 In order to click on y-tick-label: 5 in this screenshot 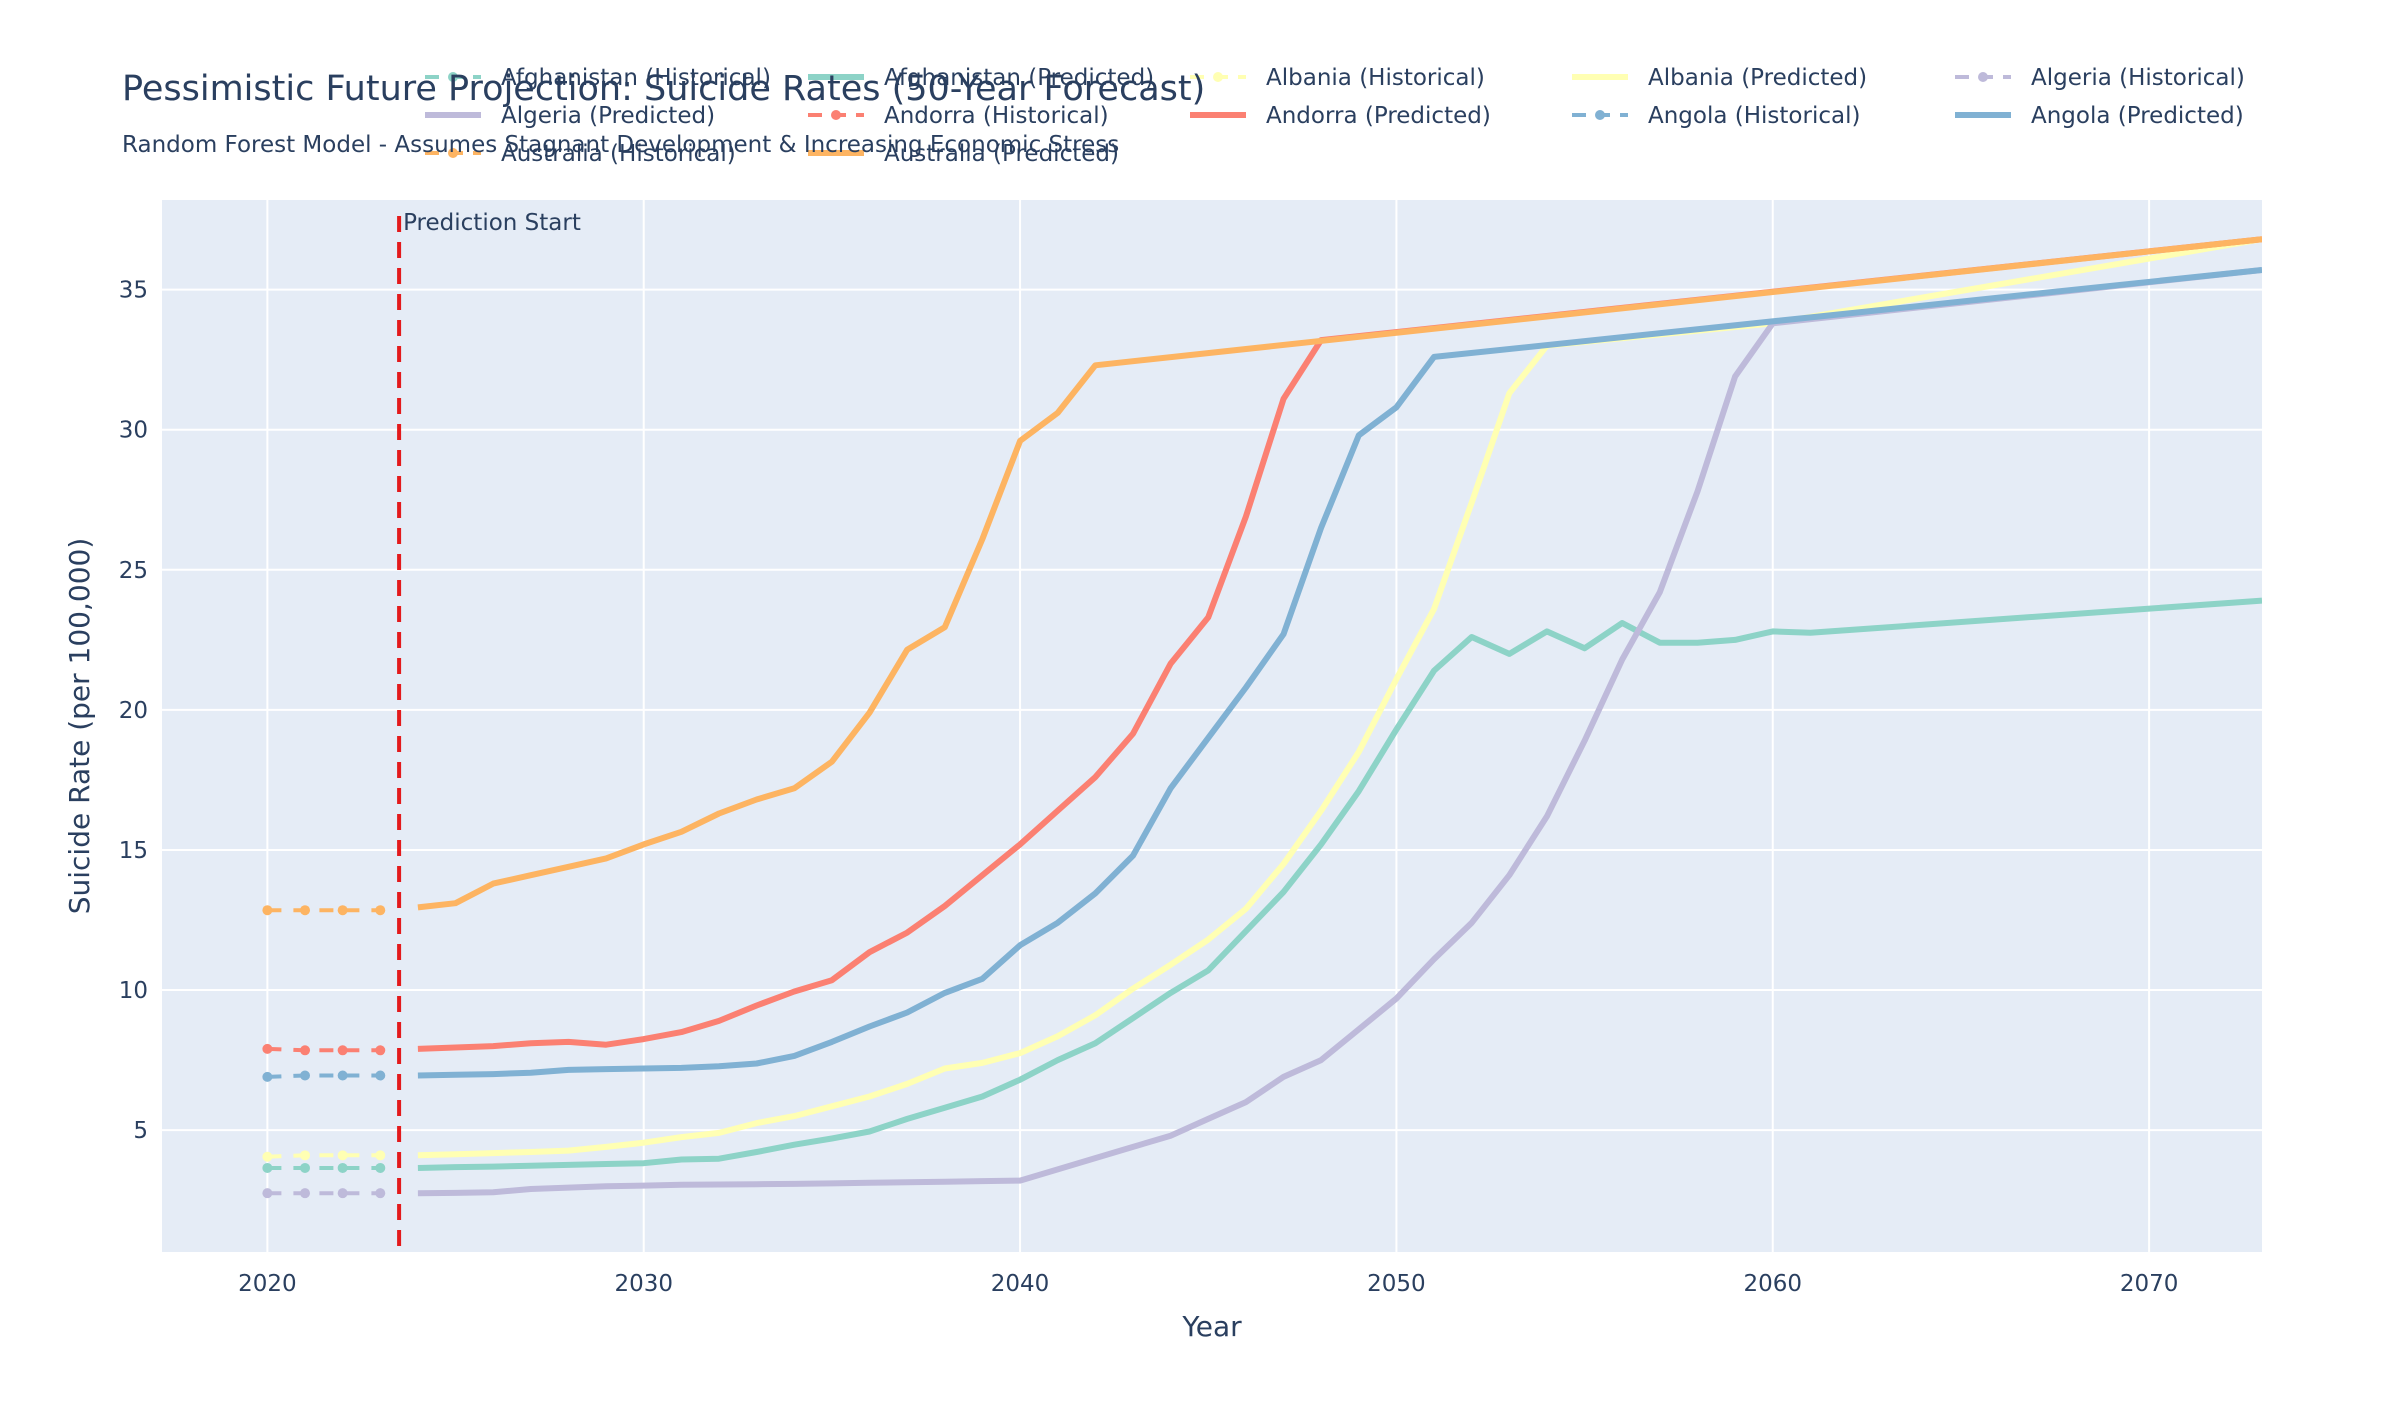, I will do `click(140, 1131)`.